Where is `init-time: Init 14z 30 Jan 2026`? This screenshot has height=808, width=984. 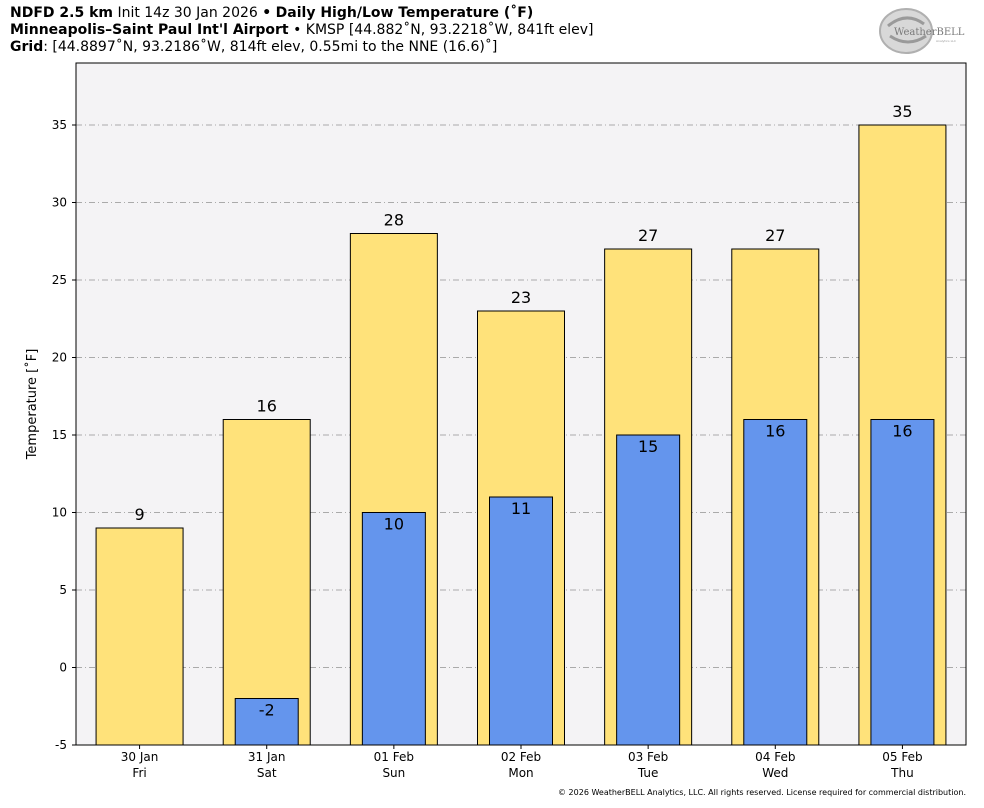 init-time: Init 14z 30 Jan 2026 is located at coordinates (187, 13).